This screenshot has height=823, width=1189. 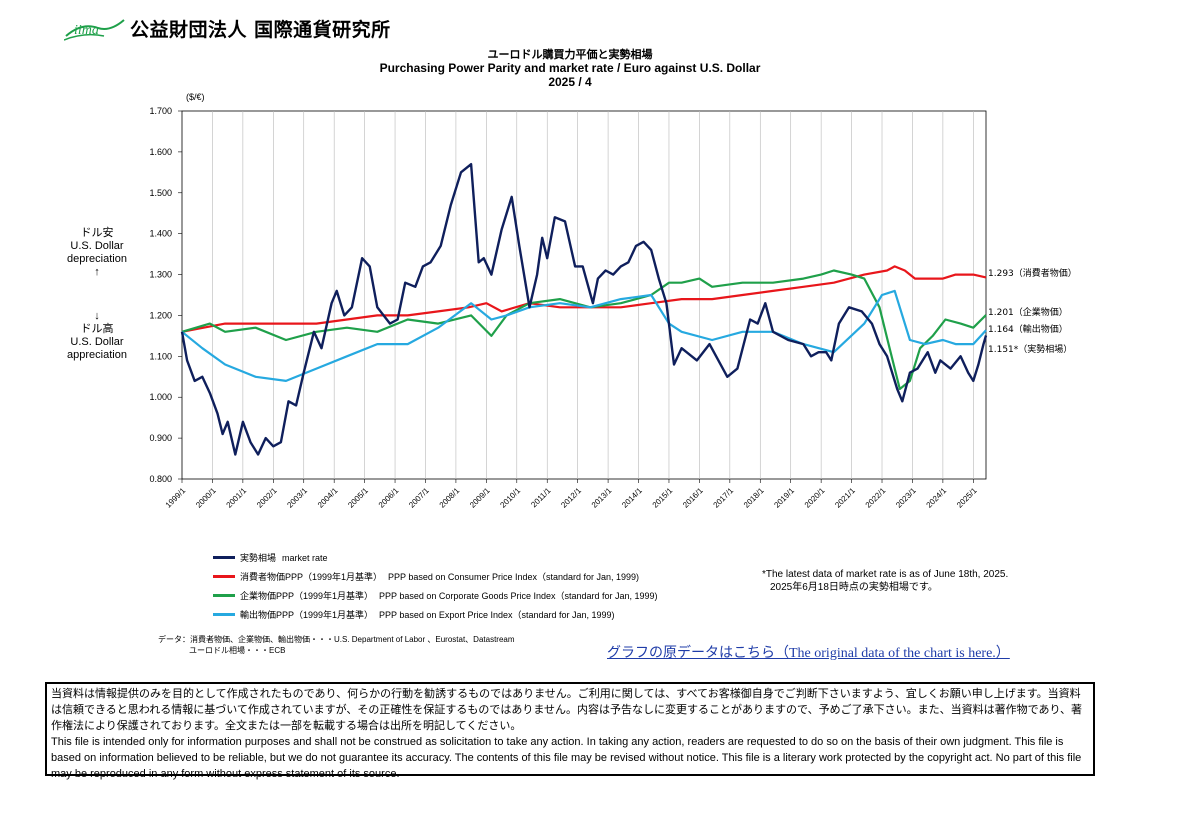 What do you see at coordinates (876, 498) in the screenshot?
I see `x-tick-label: 2022/1` at bounding box center [876, 498].